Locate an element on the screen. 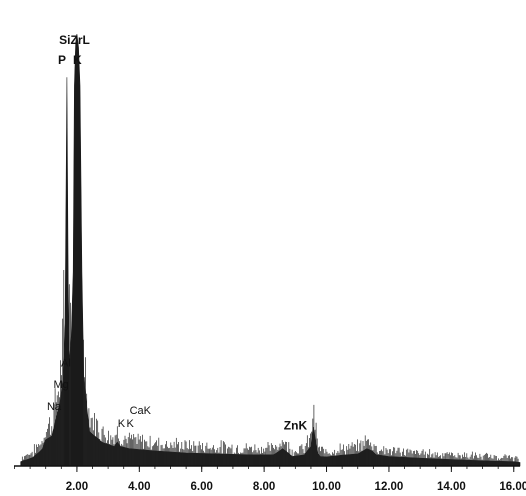 The height and width of the screenshot is (496, 526). peak-label: P is located at coordinates (62, 60).